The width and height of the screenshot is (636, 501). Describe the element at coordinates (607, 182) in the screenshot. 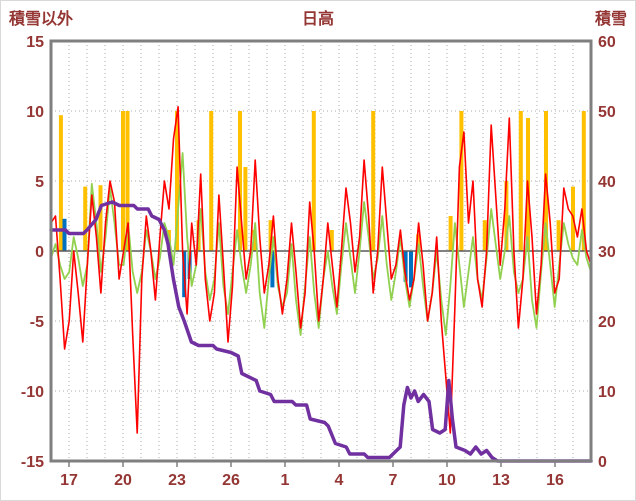

I see `right-axis-tick-label: 40` at that location.